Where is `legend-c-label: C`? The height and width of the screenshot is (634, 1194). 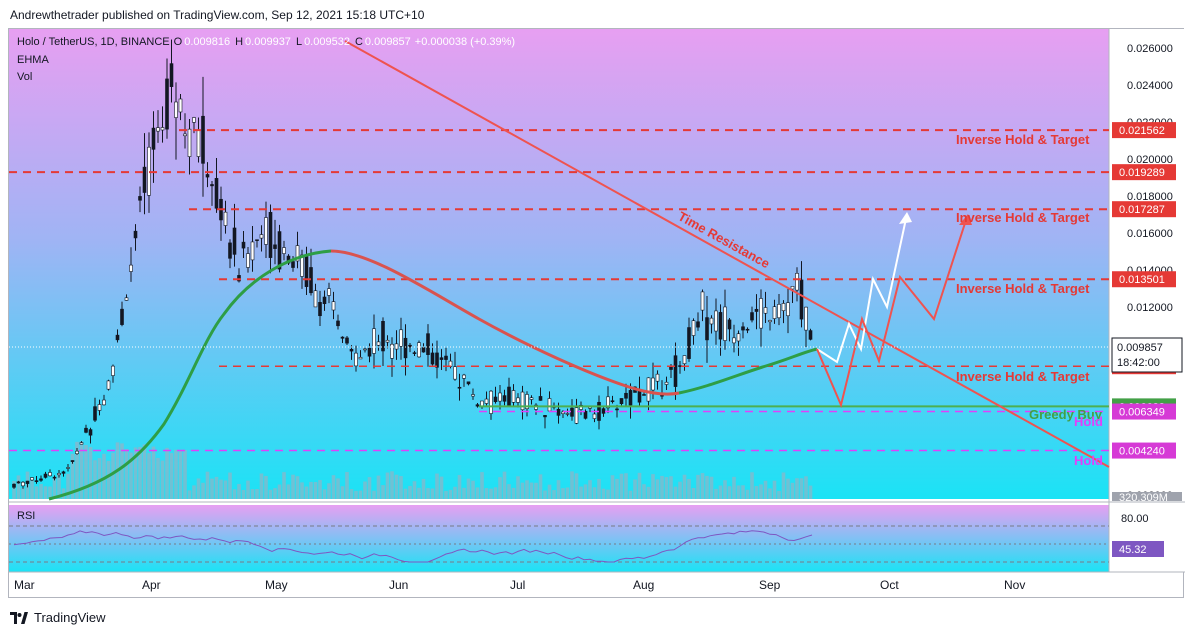 legend-c-label: C is located at coordinates (359, 42).